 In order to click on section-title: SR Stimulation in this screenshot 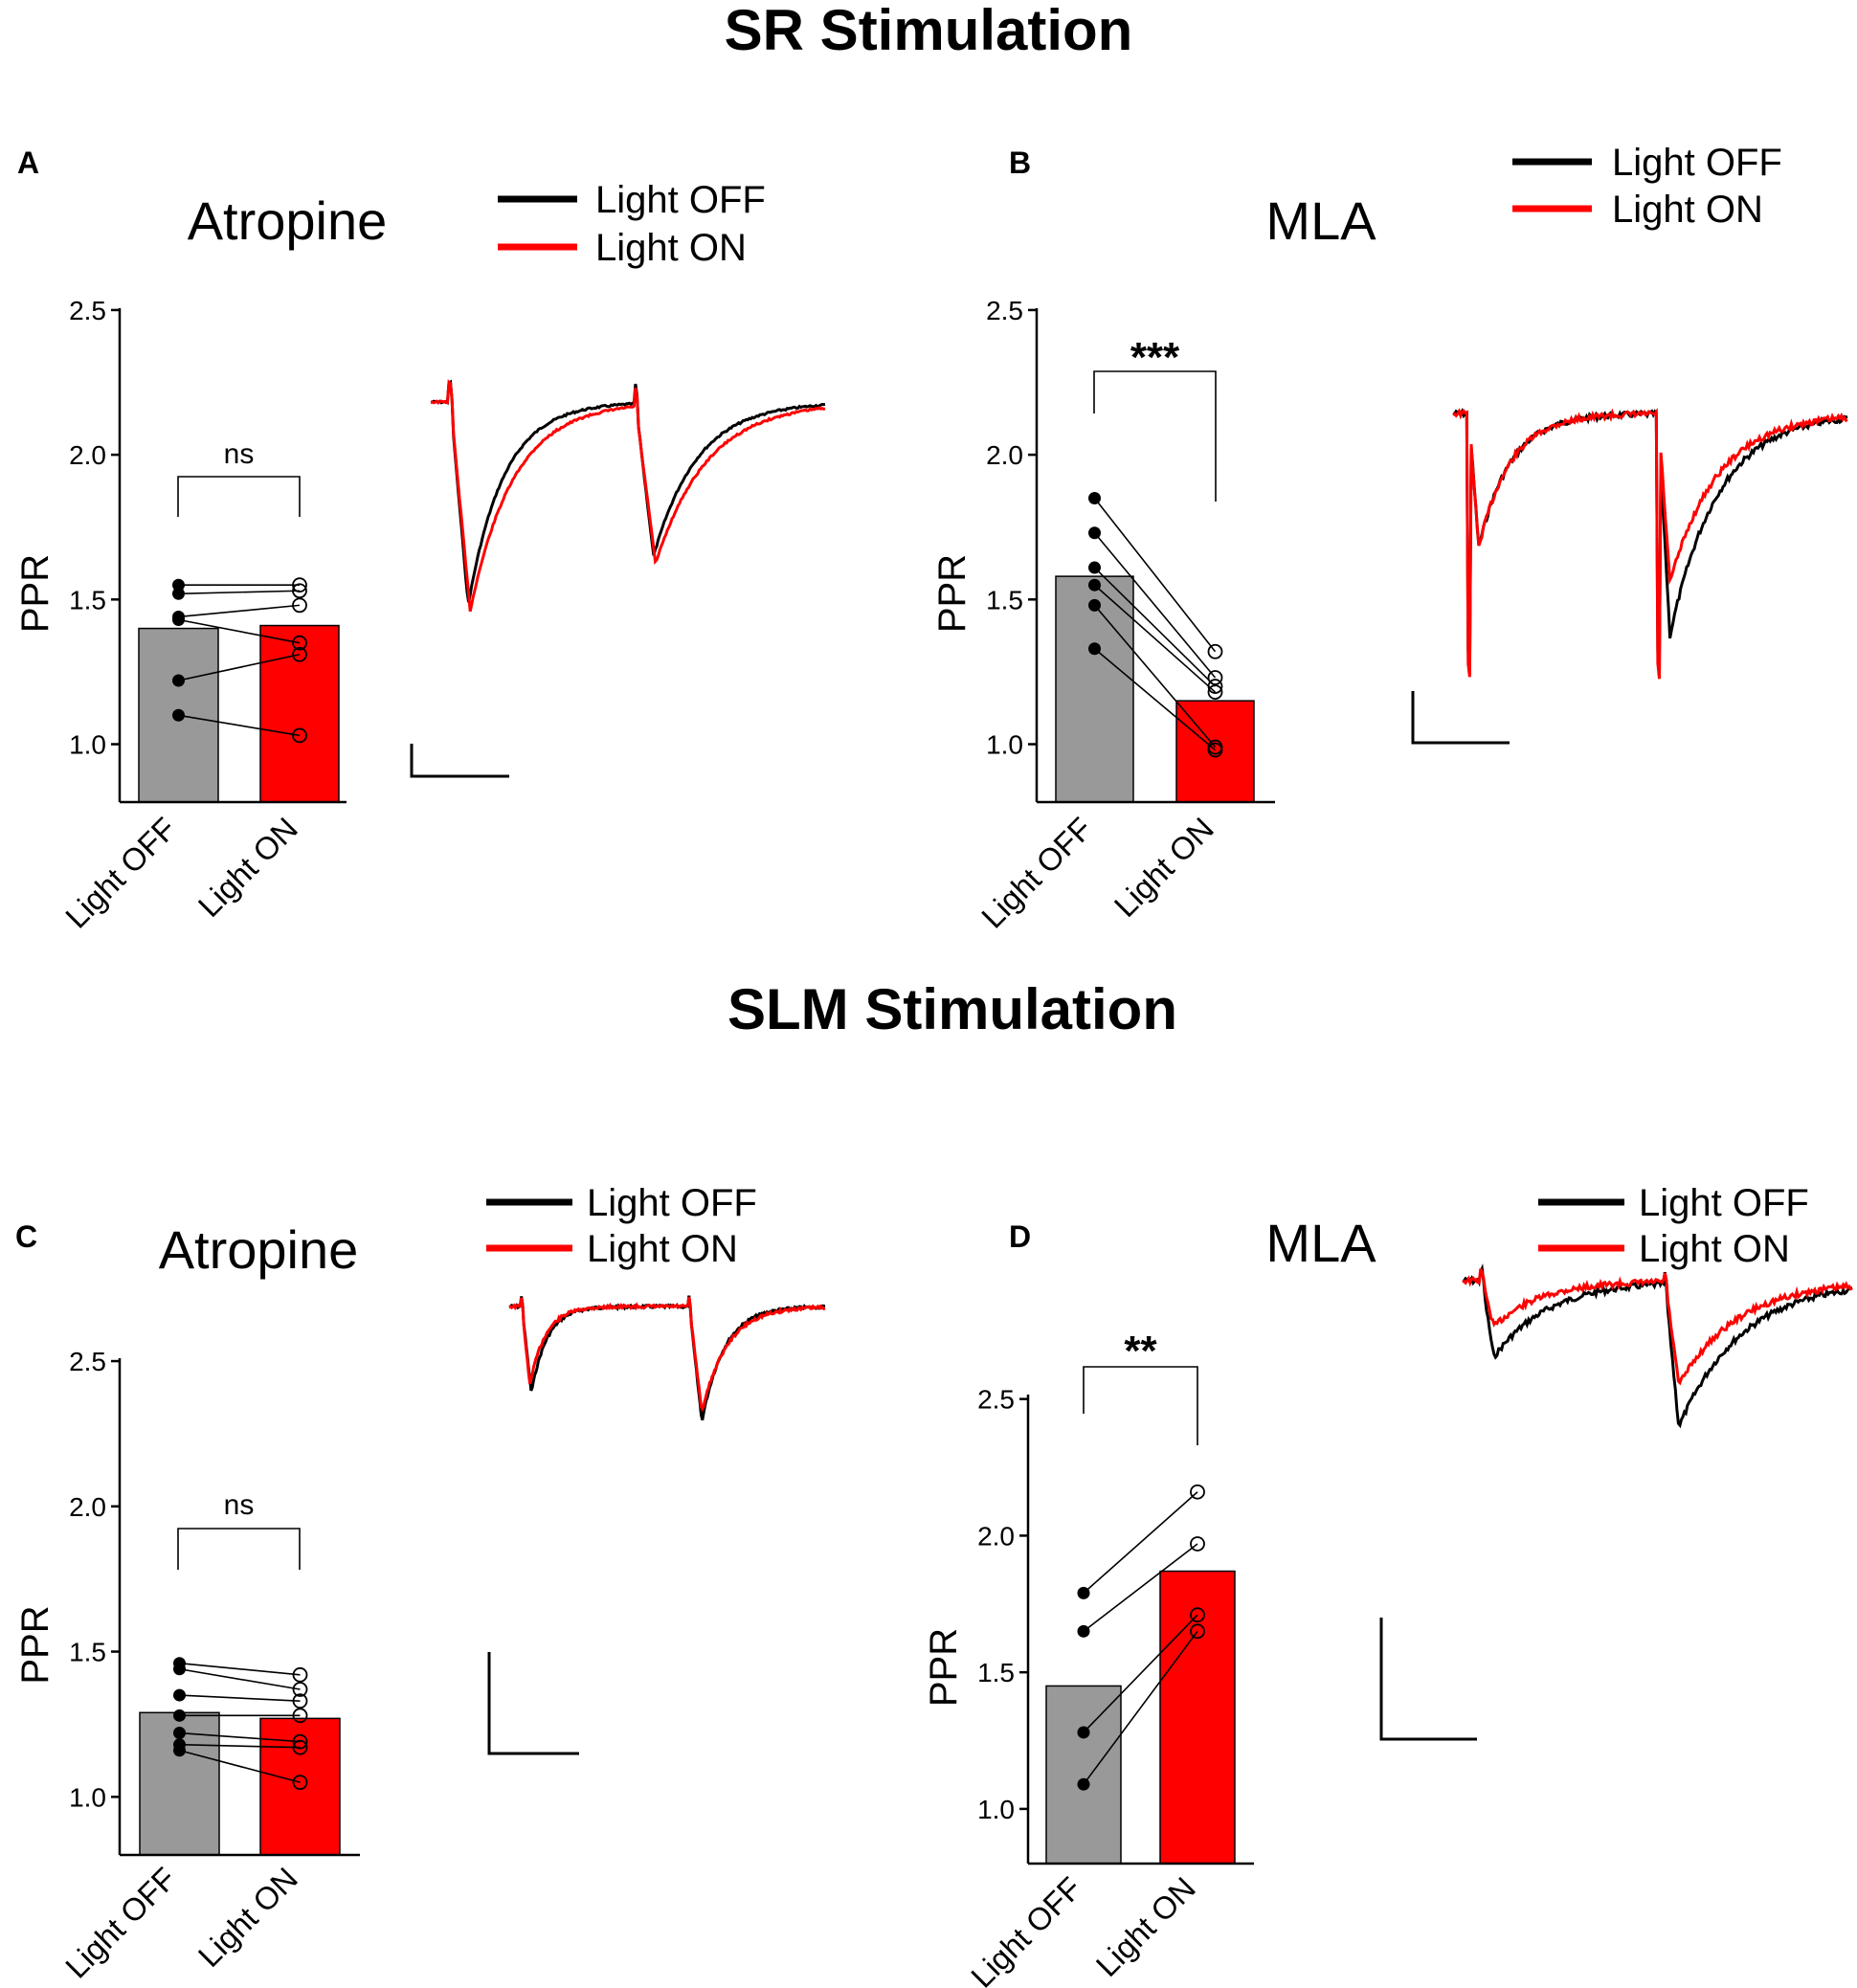, I will do `click(929, 31)`.